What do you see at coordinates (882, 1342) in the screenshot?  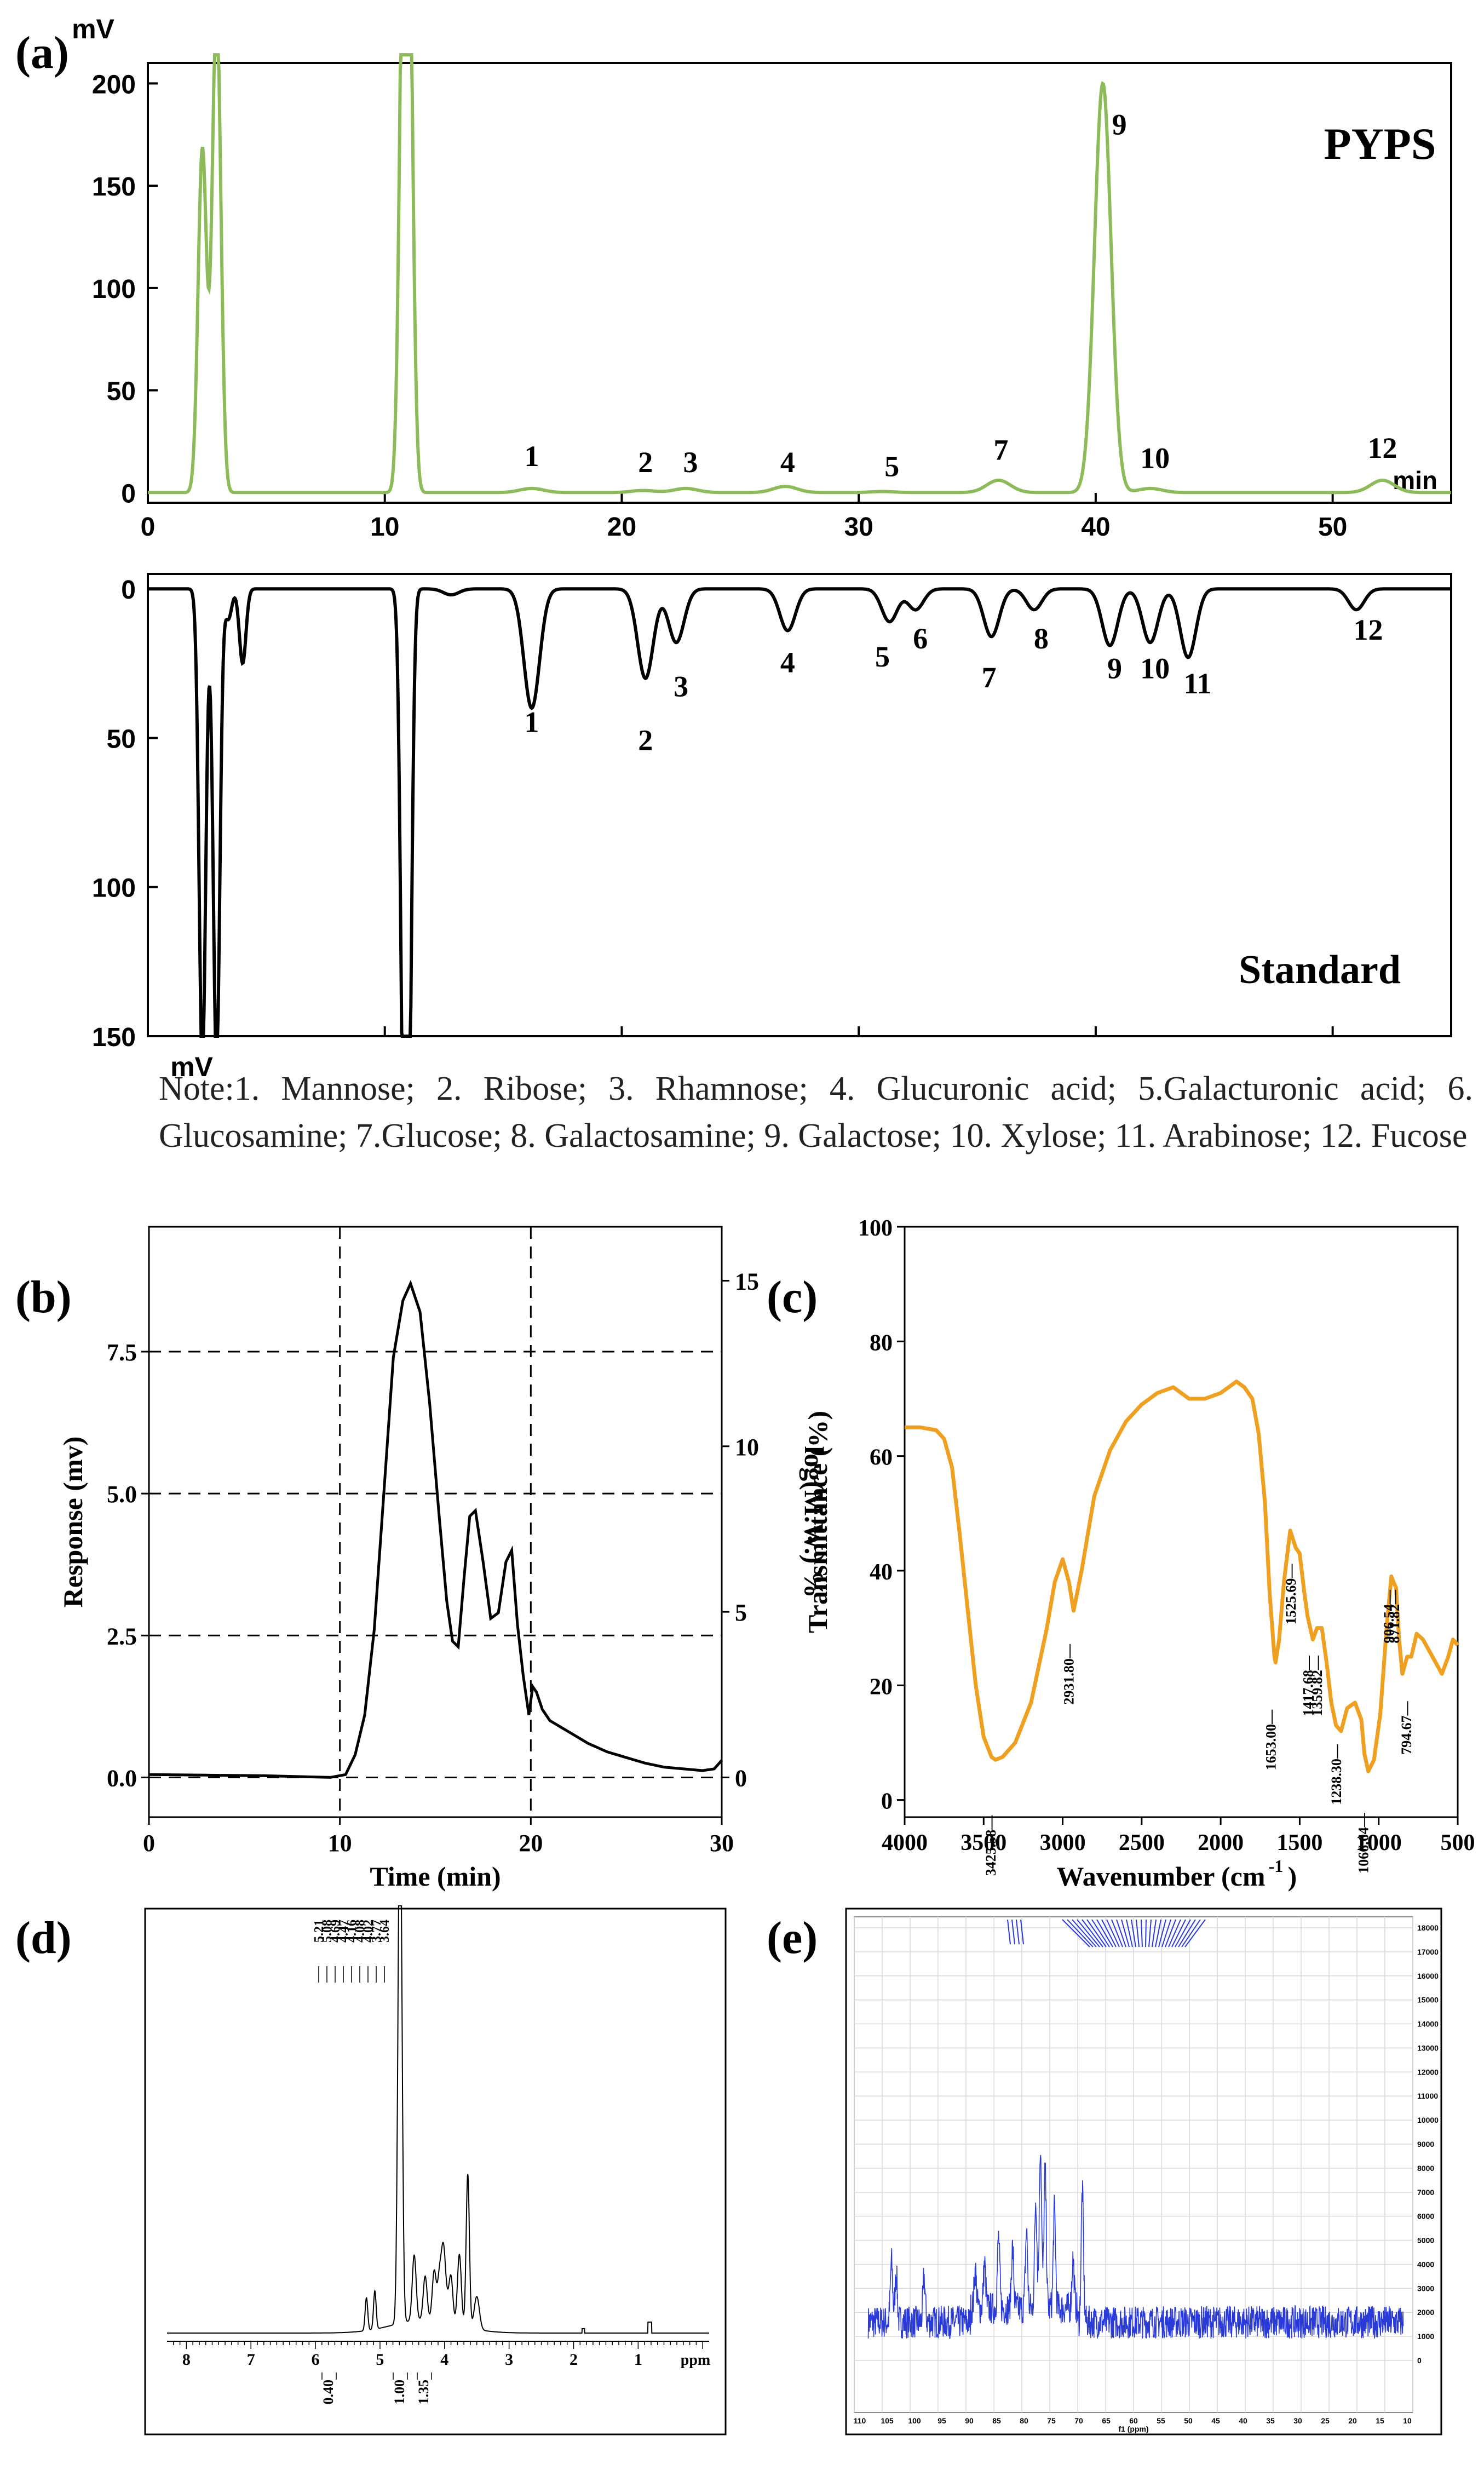 I see `y-tick-label: 80` at bounding box center [882, 1342].